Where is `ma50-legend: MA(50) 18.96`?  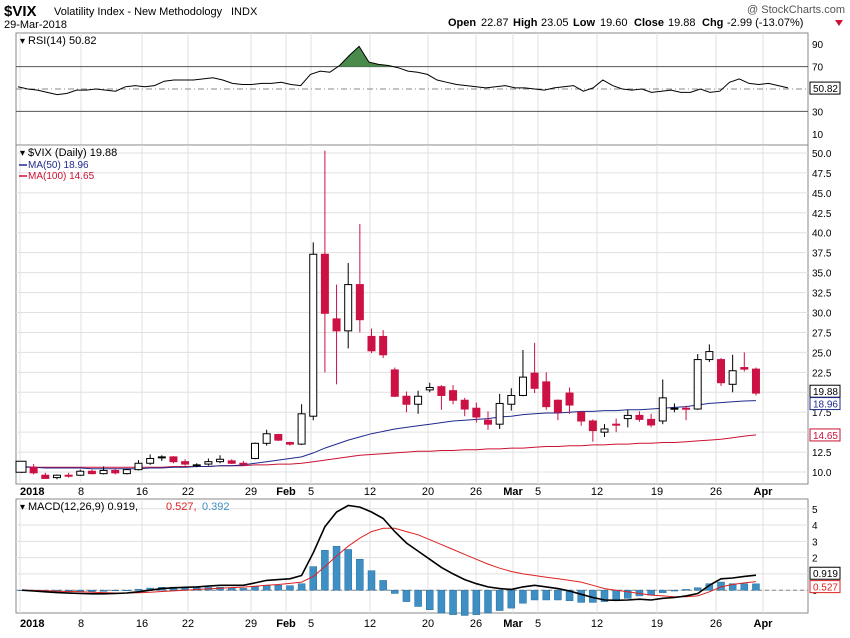 ma50-legend: MA(50) 18.96 is located at coordinates (58, 165).